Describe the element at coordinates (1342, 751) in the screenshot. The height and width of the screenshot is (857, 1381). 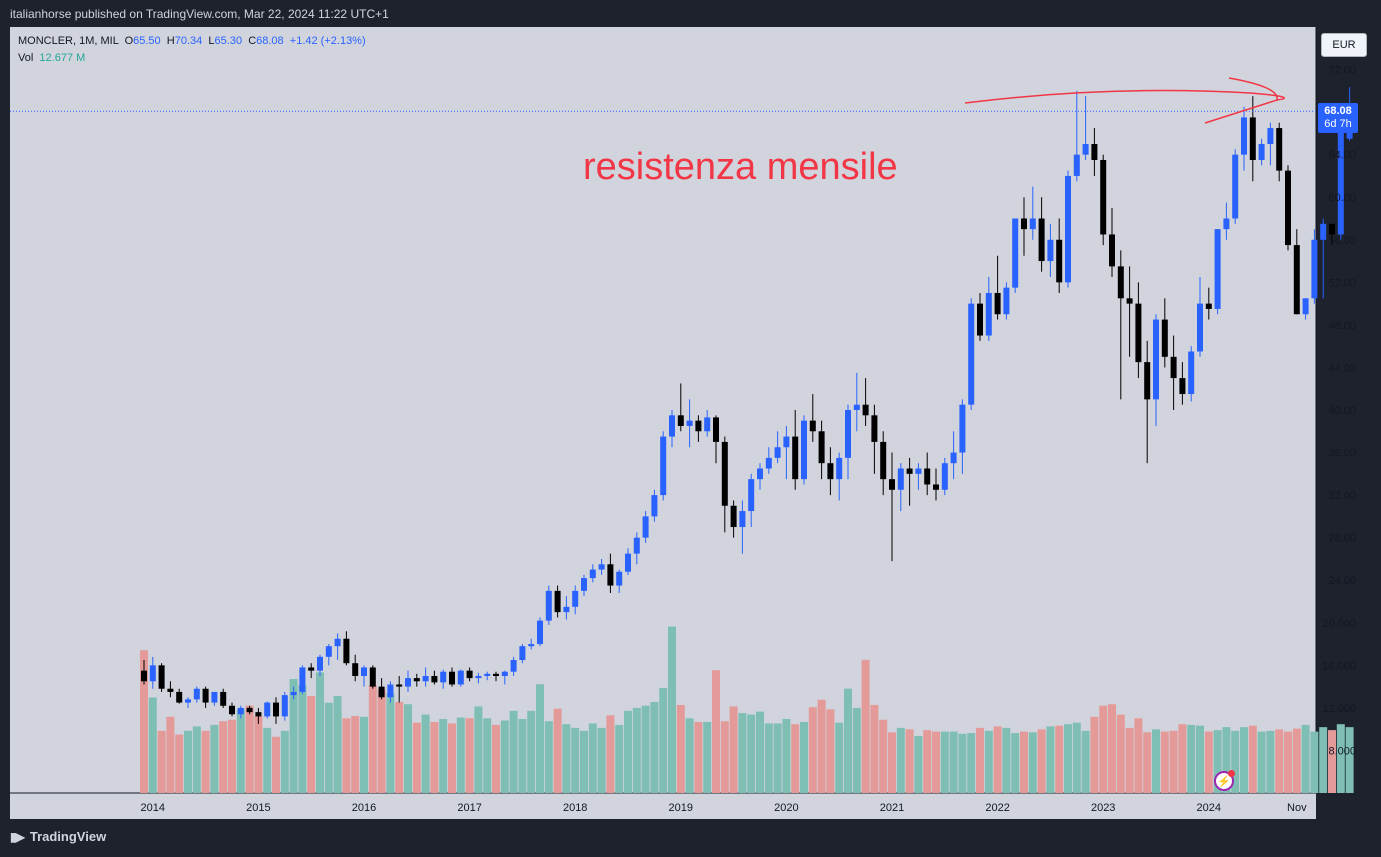
I see `y-tick-label: 8.000` at that location.